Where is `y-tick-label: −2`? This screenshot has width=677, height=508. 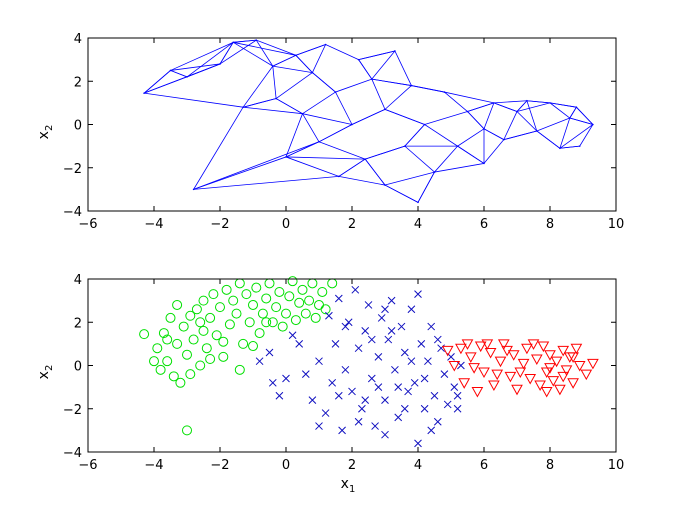
y-tick-label: −2 is located at coordinates (72, 410).